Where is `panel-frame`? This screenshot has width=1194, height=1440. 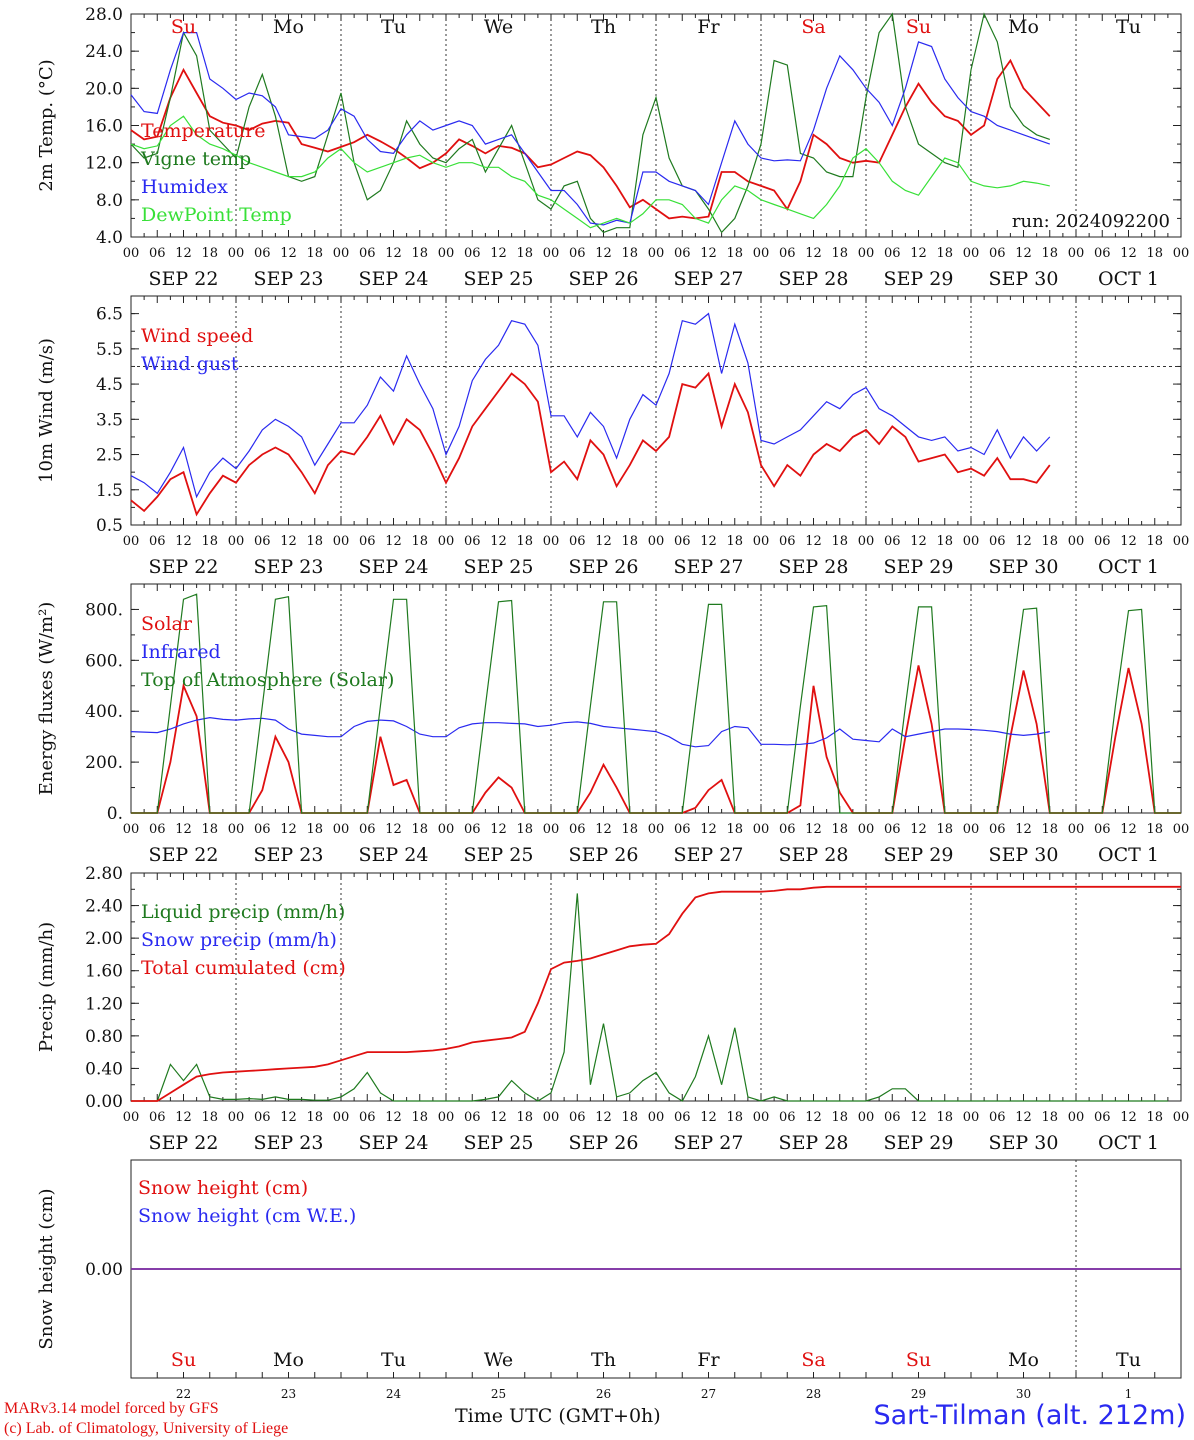 panel-frame is located at coordinates (656, 410).